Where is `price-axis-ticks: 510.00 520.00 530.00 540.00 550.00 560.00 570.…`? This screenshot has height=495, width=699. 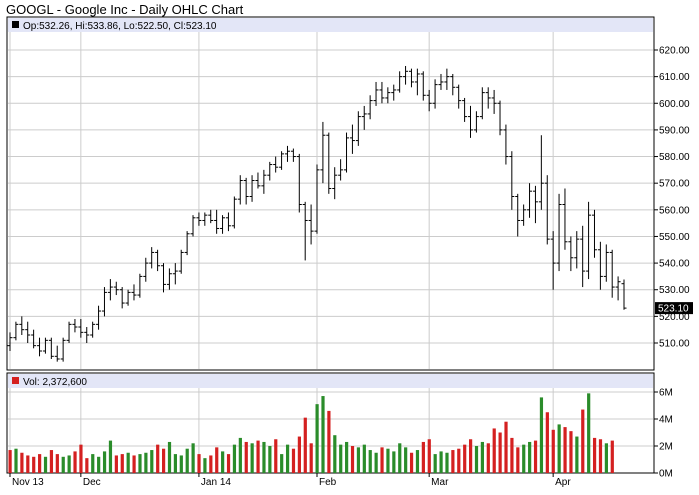
price-axis-ticks: 510.00 520.00 530.00 540.00 550.00 560.00 570.… is located at coordinates (672, 198).